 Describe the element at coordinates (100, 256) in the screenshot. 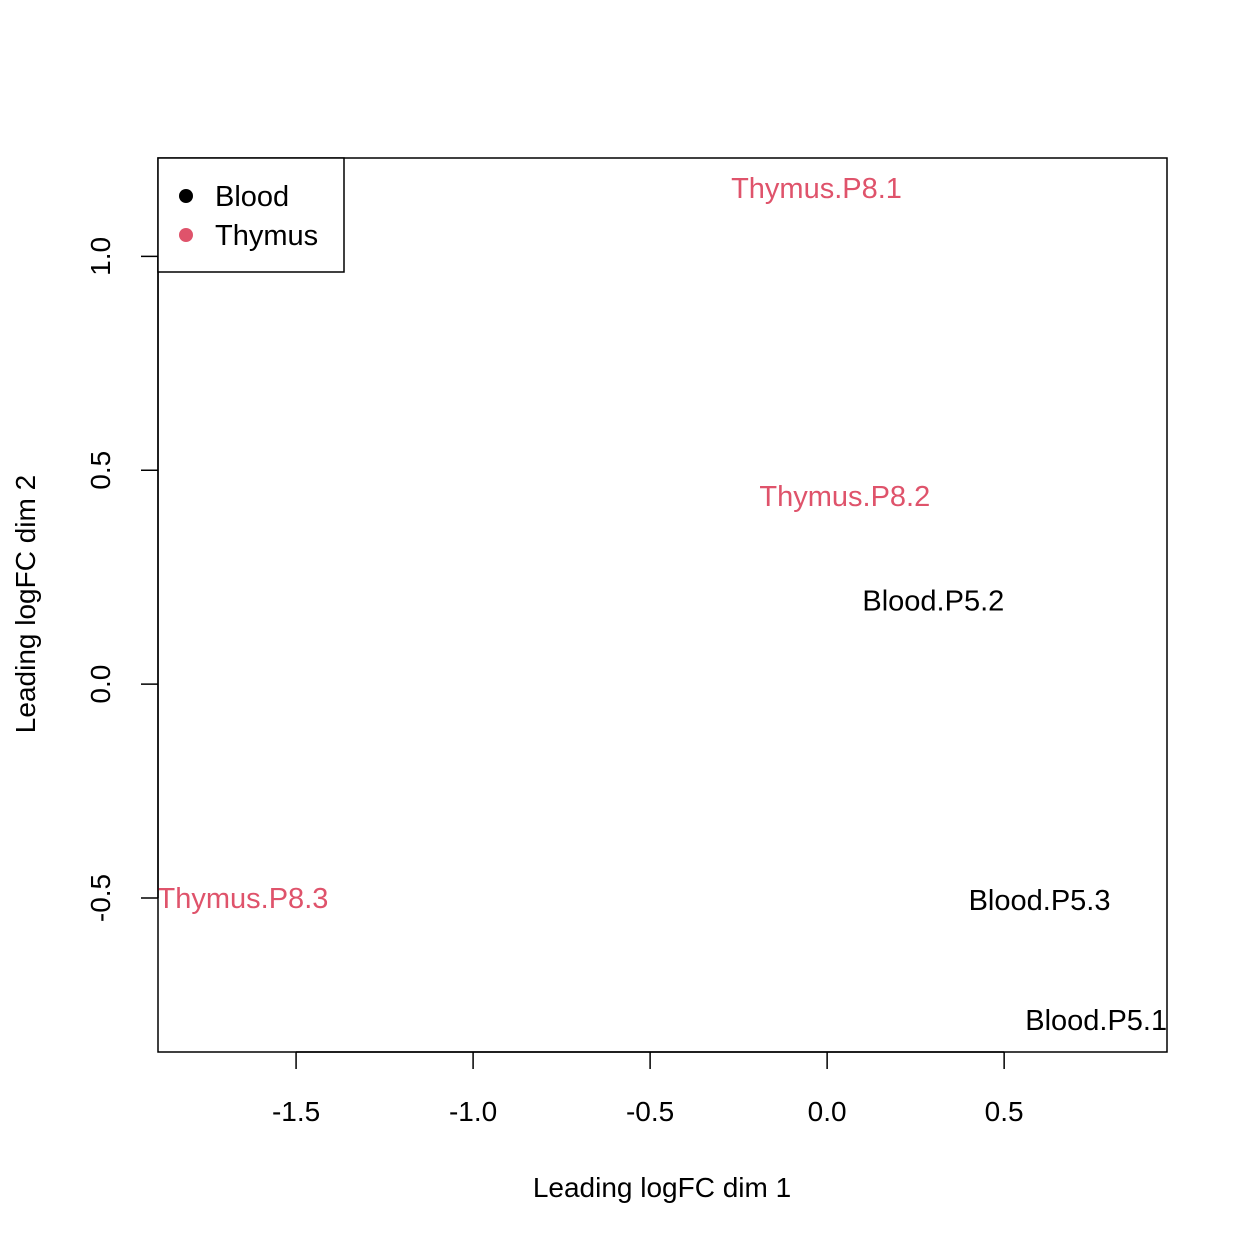

I see `y-tick-label: 1.0` at that location.